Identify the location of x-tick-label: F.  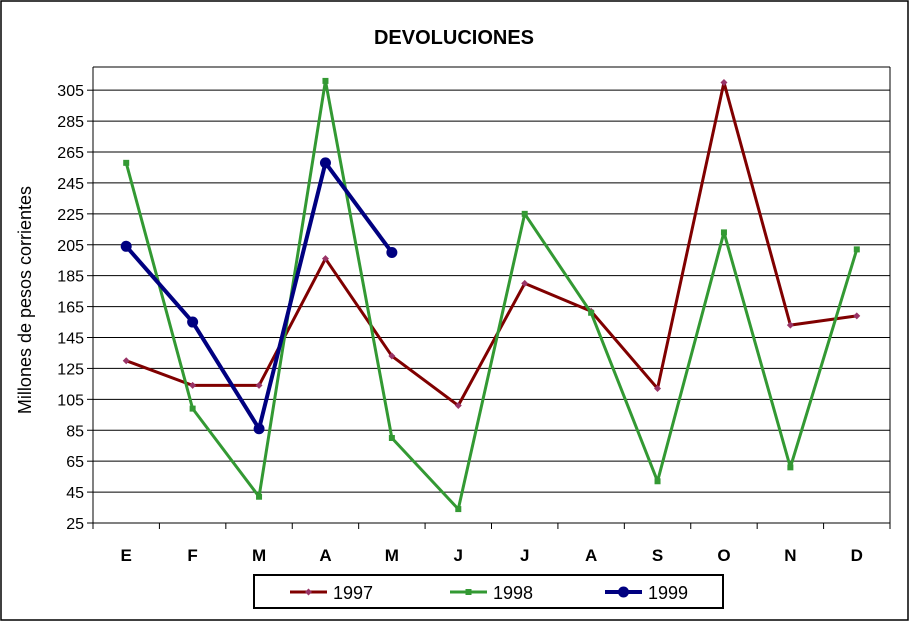
(192, 555).